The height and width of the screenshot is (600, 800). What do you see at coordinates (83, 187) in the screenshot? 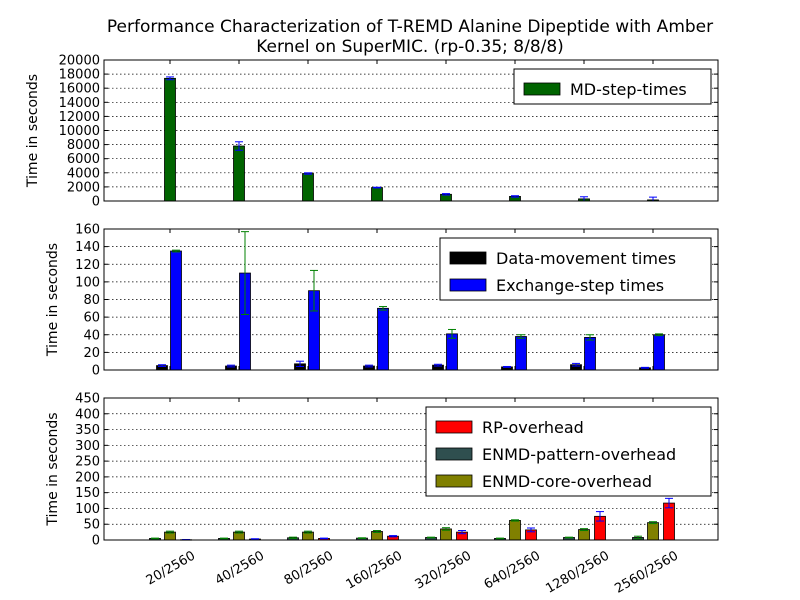
I see `y-tick-label: 2000` at bounding box center [83, 187].